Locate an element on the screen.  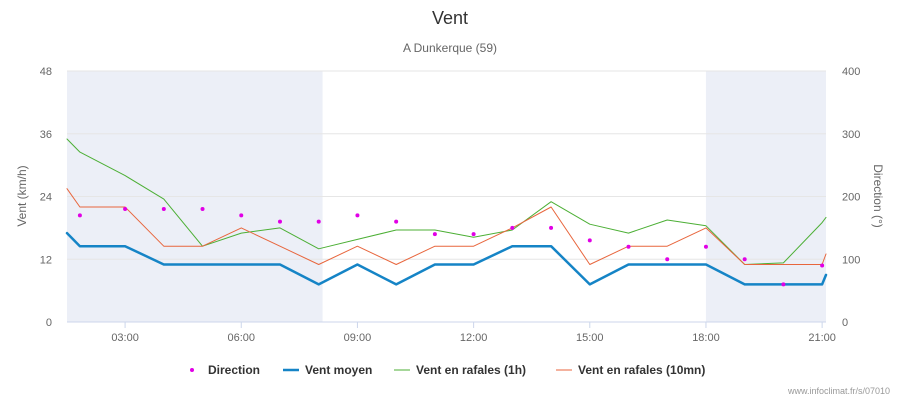
legend-item-vent-en-rafales-1h: Vent en rafales (1h) is located at coordinates (460, 370).